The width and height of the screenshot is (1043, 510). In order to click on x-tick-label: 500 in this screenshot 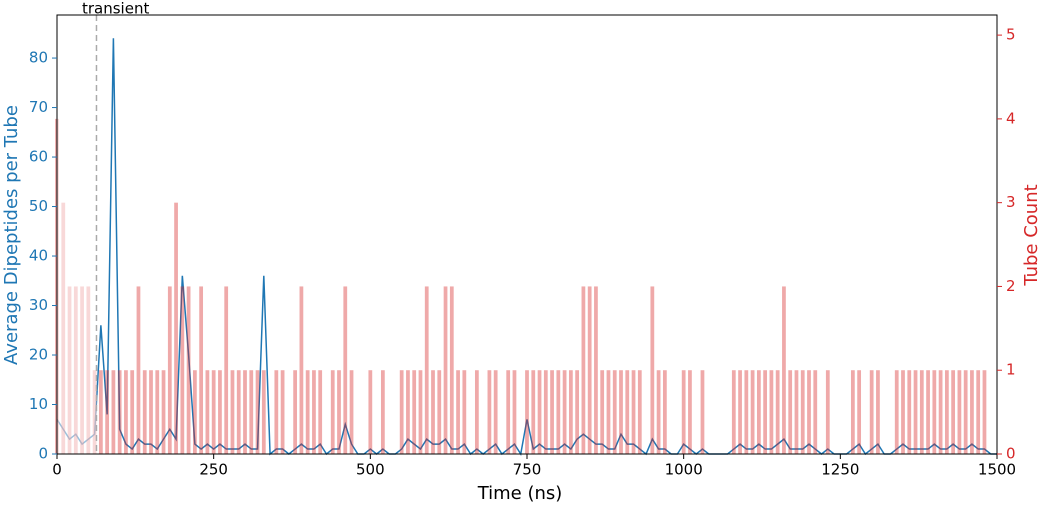, I will do `click(370, 470)`.